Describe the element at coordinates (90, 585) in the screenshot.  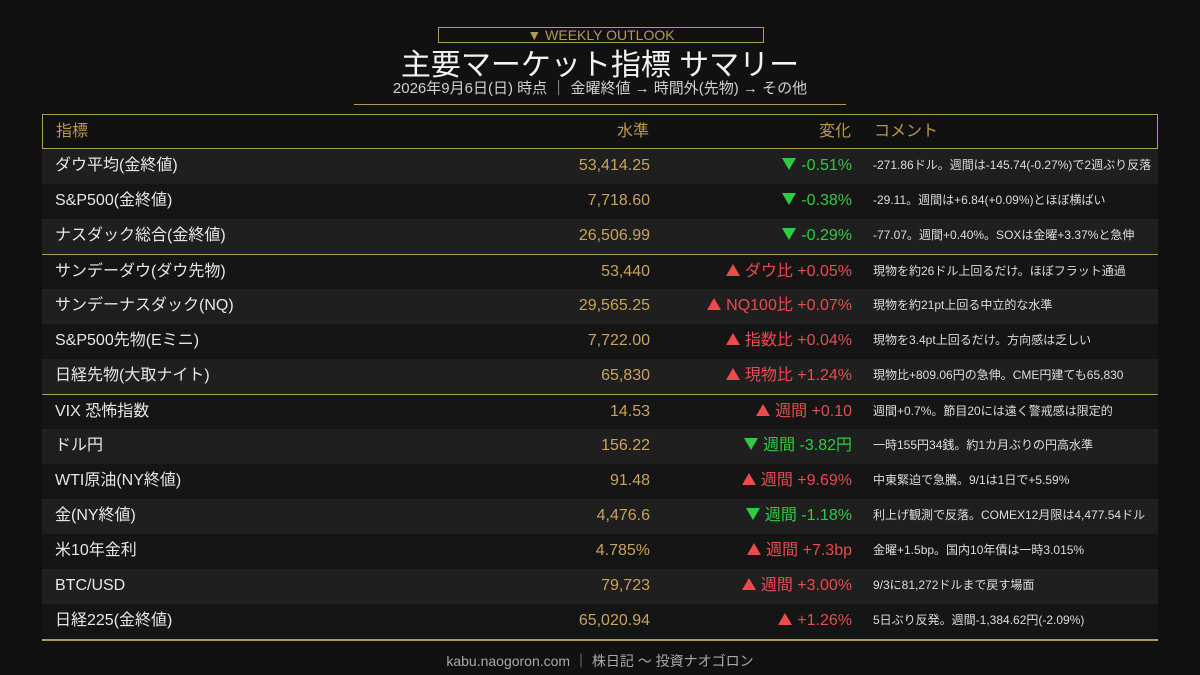
I see `indicator-name: BTC/USD` at that location.